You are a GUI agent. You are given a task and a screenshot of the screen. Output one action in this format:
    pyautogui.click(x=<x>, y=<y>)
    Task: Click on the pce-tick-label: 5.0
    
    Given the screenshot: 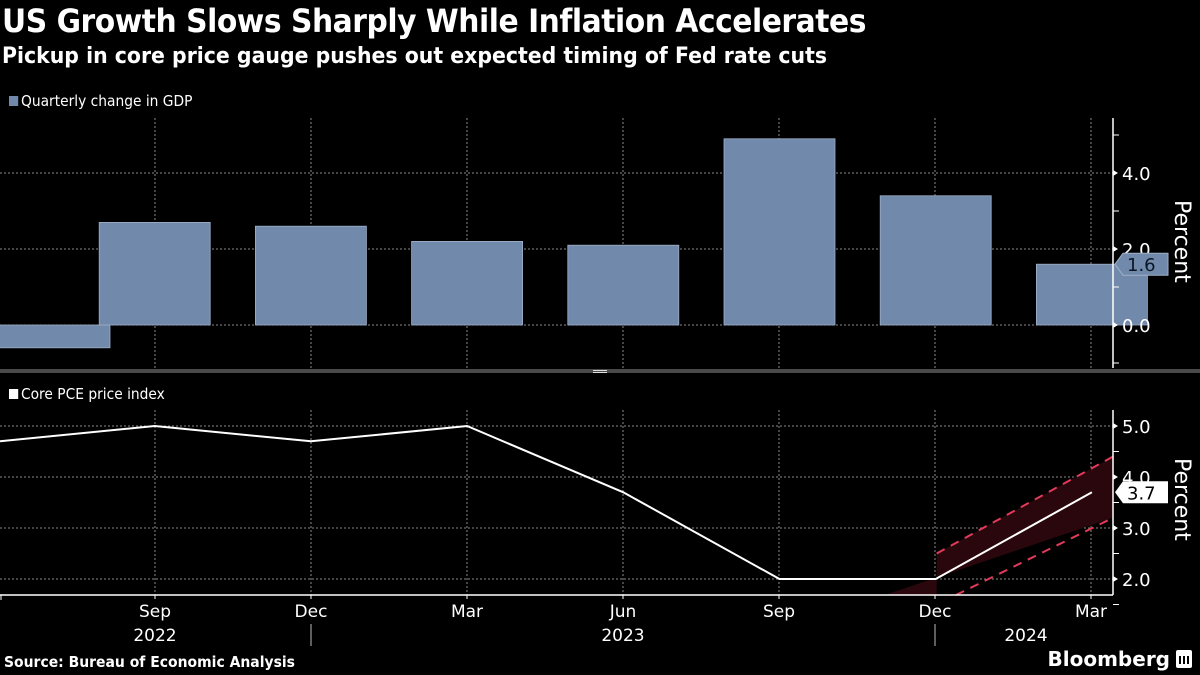 What is the action you would take?
    pyautogui.click(x=1136, y=427)
    